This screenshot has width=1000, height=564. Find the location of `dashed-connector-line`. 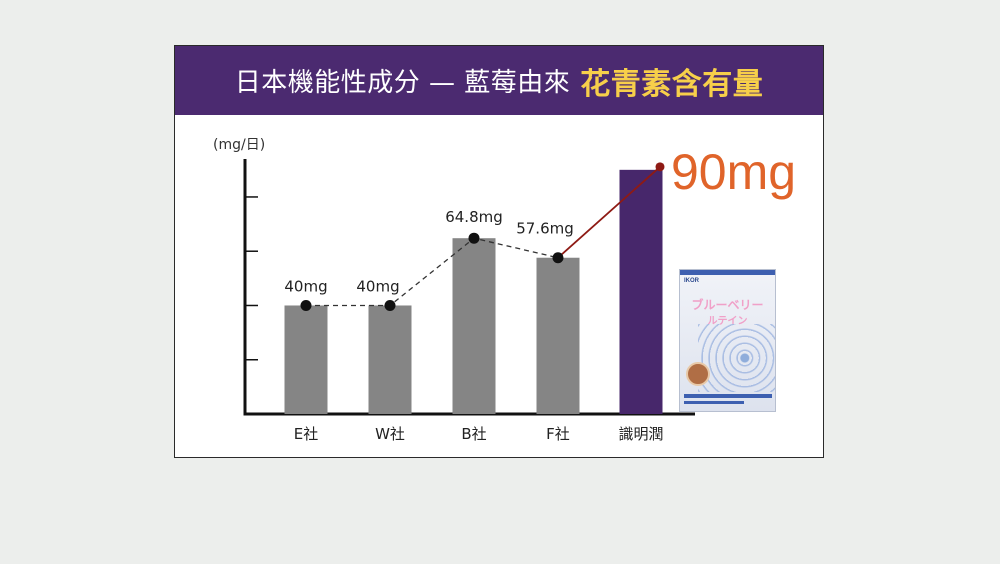

dashed-connector-line is located at coordinates (432, 272).